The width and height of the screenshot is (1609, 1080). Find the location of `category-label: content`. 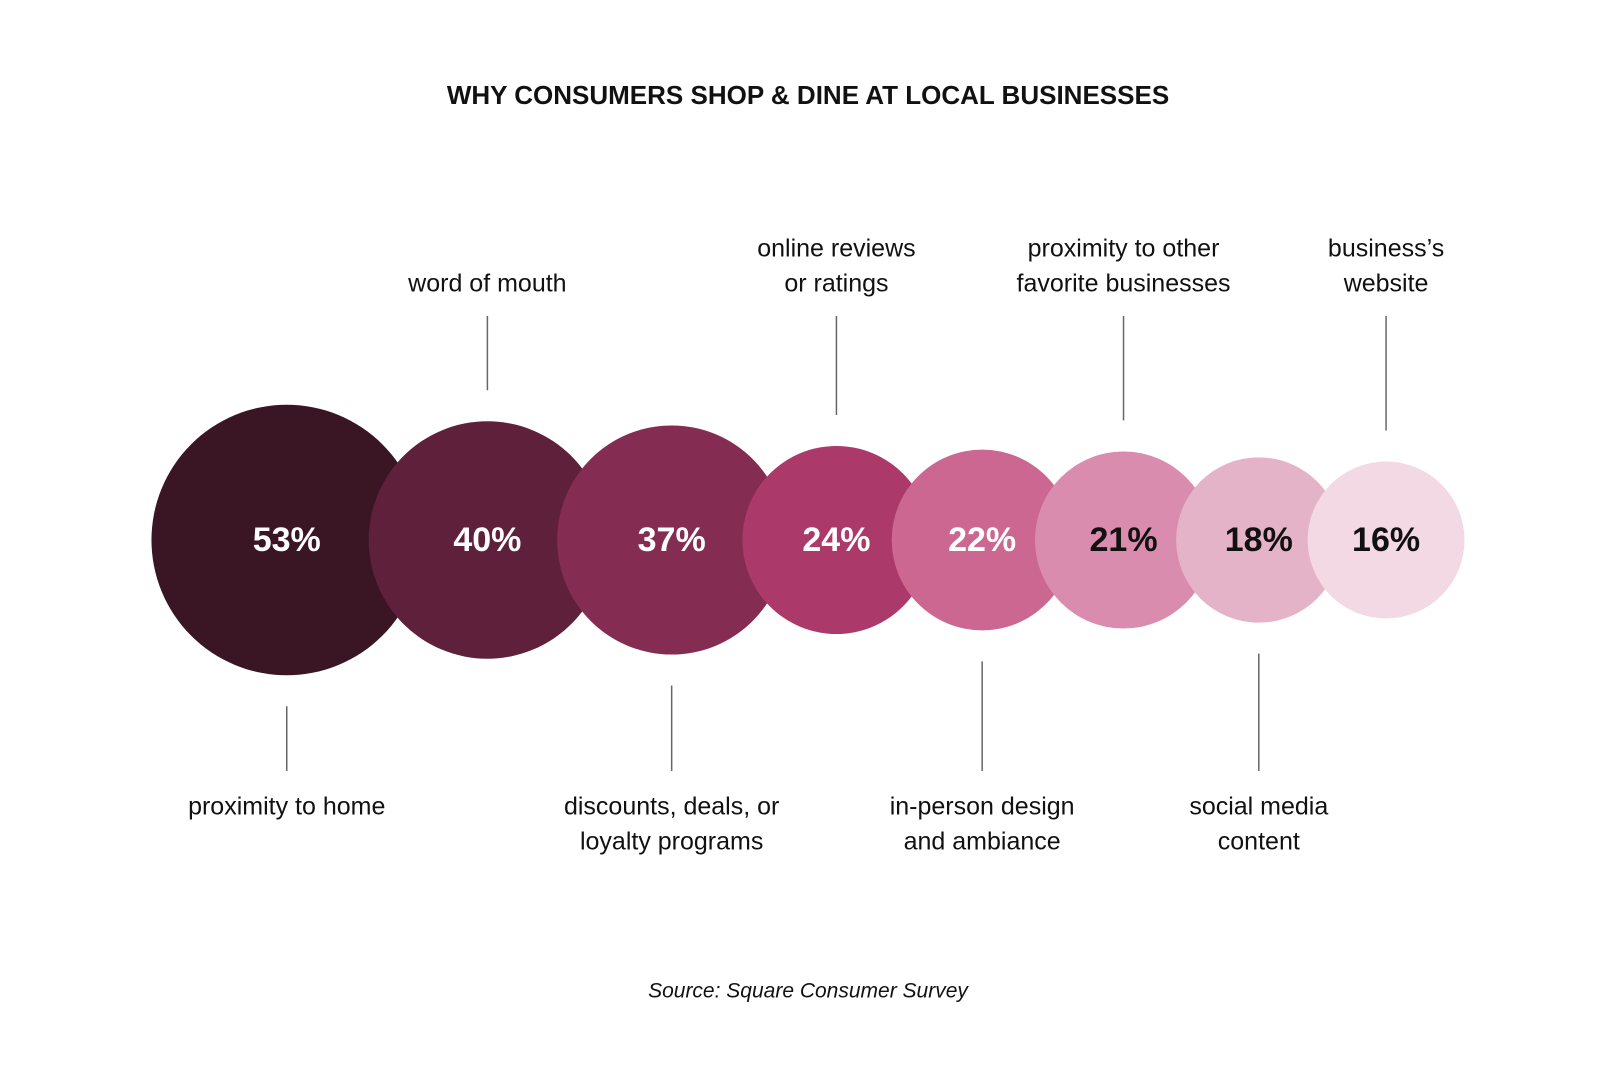

category-label: content is located at coordinates (1259, 842).